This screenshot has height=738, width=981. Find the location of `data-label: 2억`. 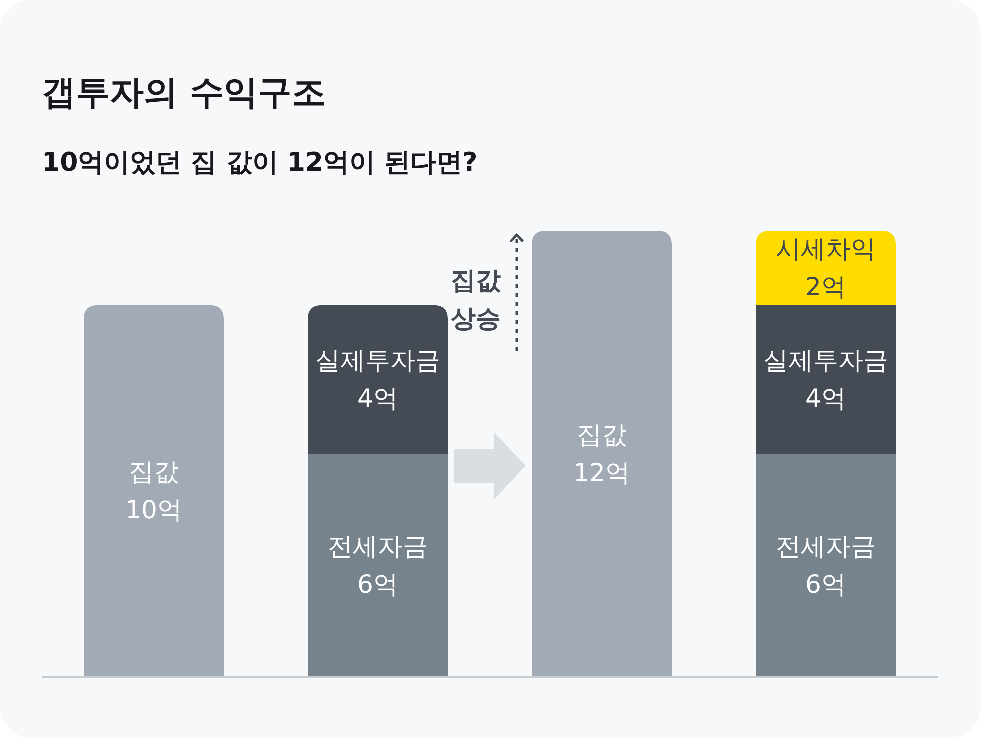

data-label: 2억 is located at coordinates (826, 287).